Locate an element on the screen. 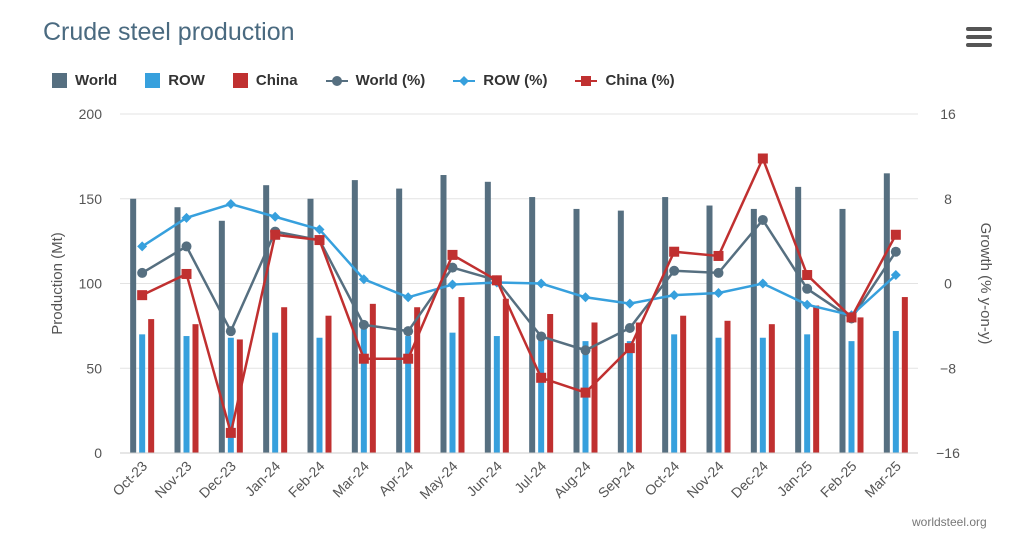  x-tick-label: Oct-24 is located at coordinates (661, 478).